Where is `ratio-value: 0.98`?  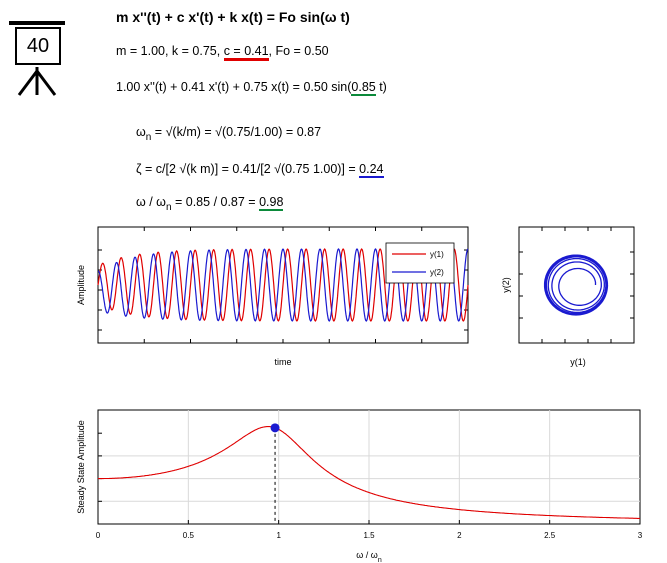 ratio-value: 0.98 is located at coordinates (271, 203).